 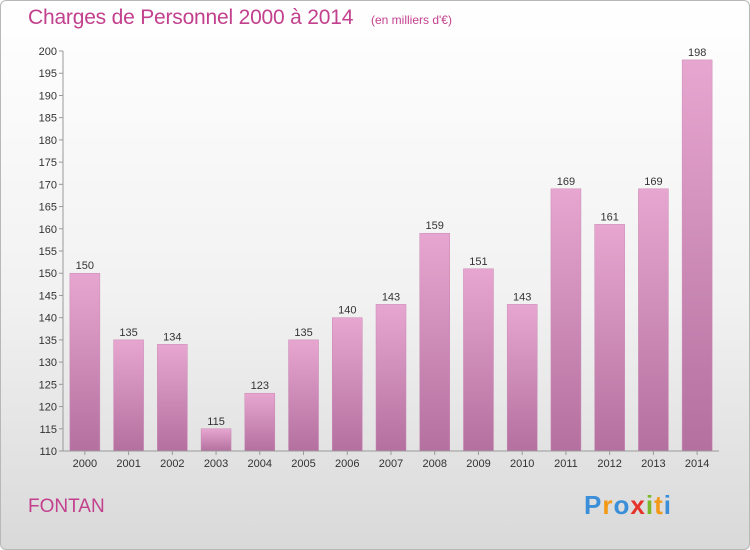 What do you see at coordinates (48, 252) in the screenshot?
I see `y-tick-label: 155` at bounding box center [48, 252].